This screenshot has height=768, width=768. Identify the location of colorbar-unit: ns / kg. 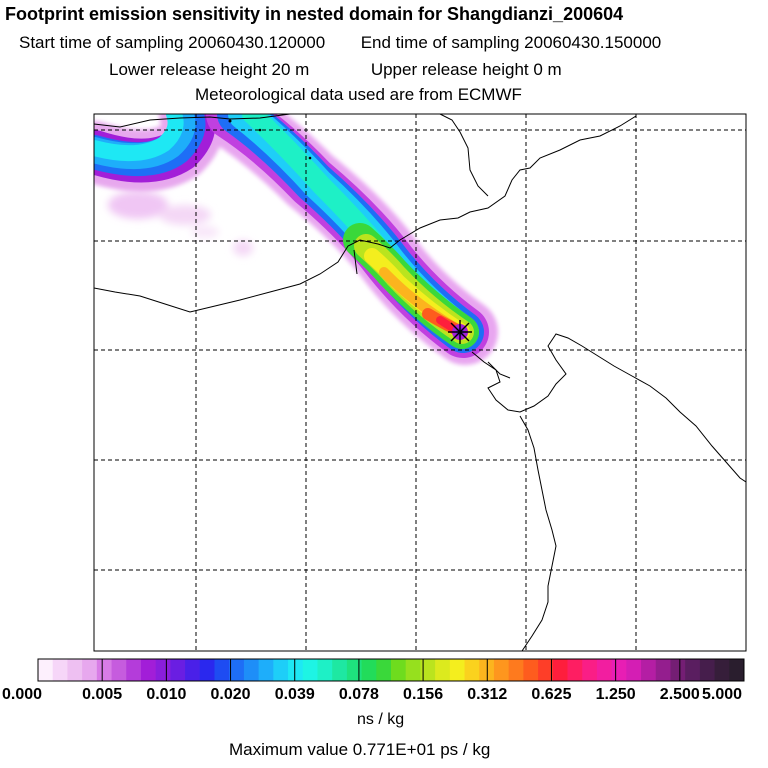
(381, 719).